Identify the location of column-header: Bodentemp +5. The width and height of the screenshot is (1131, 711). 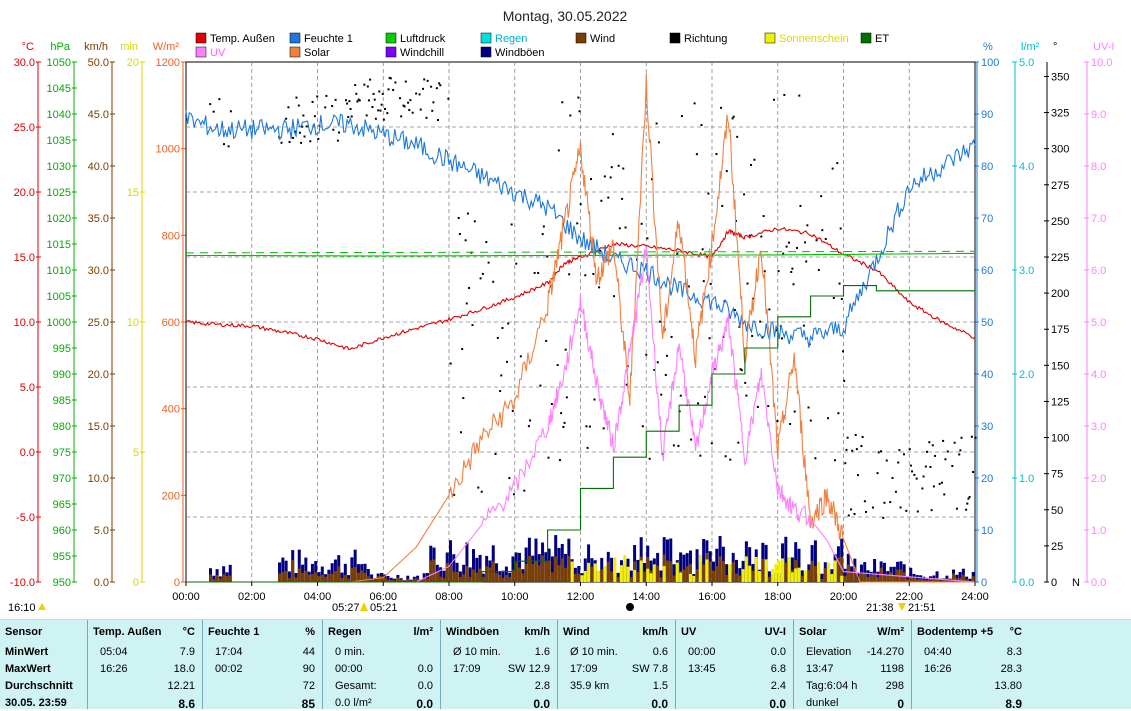
(955, 632).